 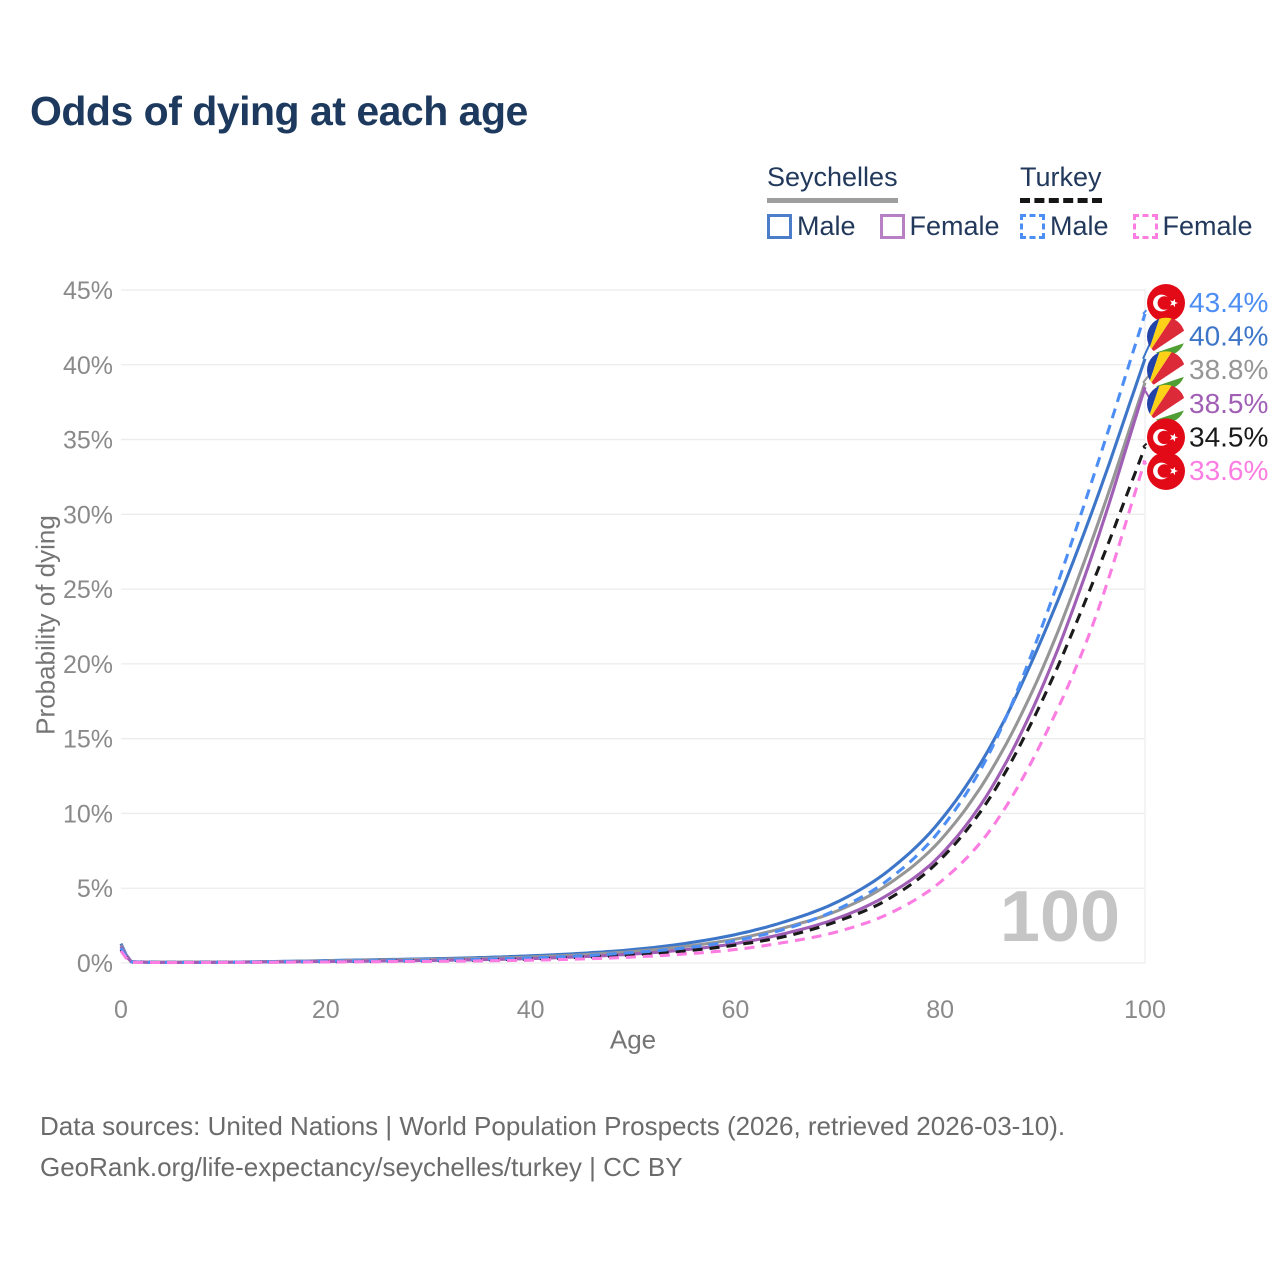 I want to click on x-tick-100: 100, so click(x=1145, y=1010).